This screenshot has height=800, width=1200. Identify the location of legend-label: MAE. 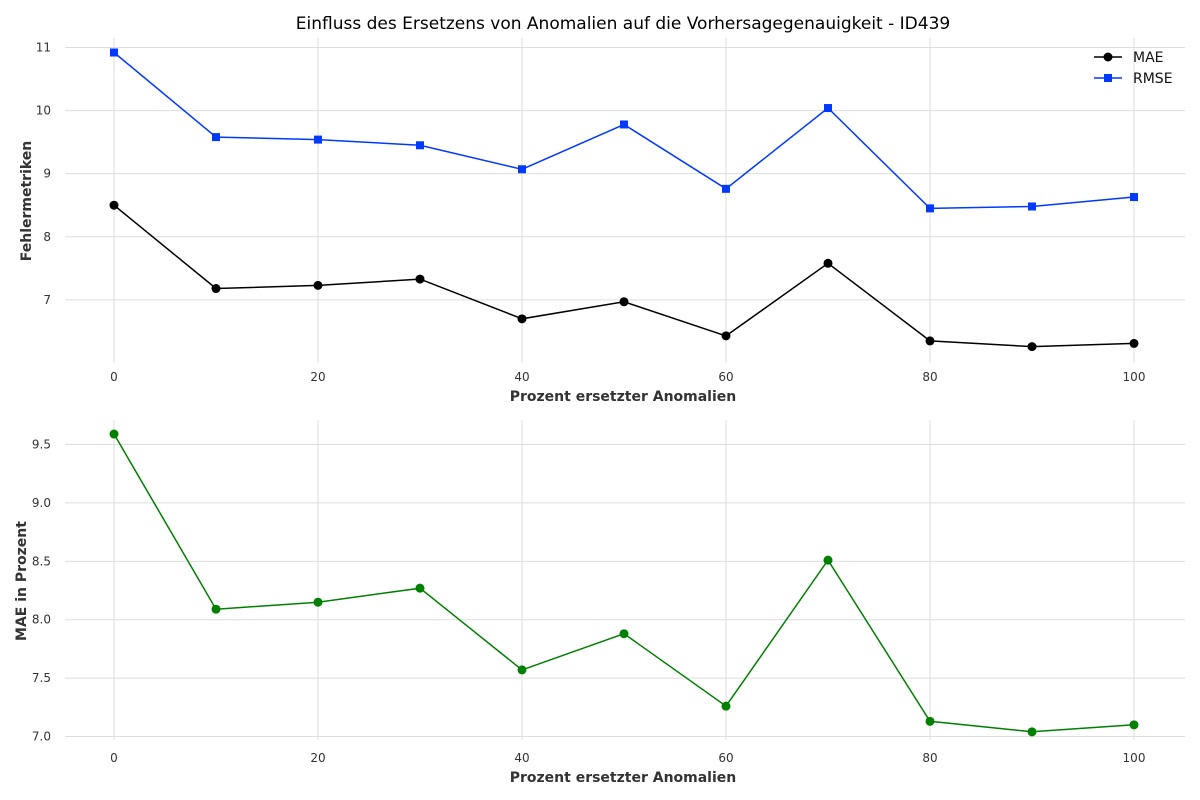
(1148, 58).